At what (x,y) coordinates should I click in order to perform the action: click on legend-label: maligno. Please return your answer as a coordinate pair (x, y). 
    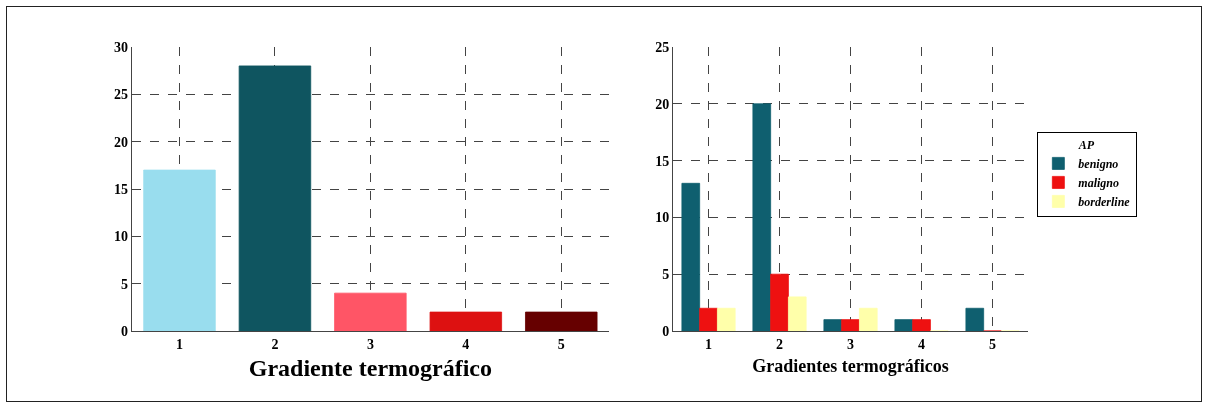
    Looking at the image, I should click on (1099, 183).